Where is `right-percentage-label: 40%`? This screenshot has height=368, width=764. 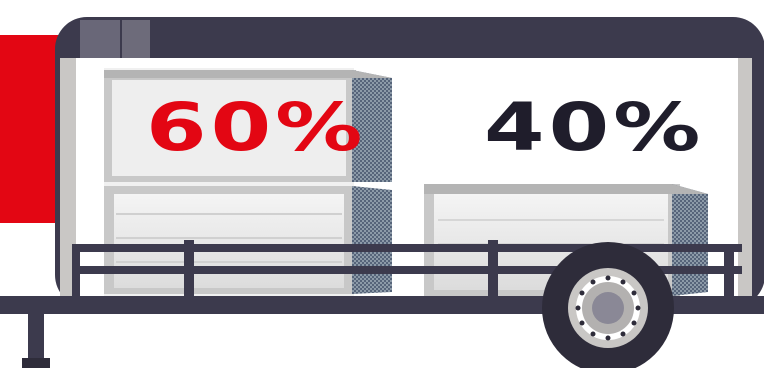 right-percentage-label: 40% is located at coordinates (594, 127).